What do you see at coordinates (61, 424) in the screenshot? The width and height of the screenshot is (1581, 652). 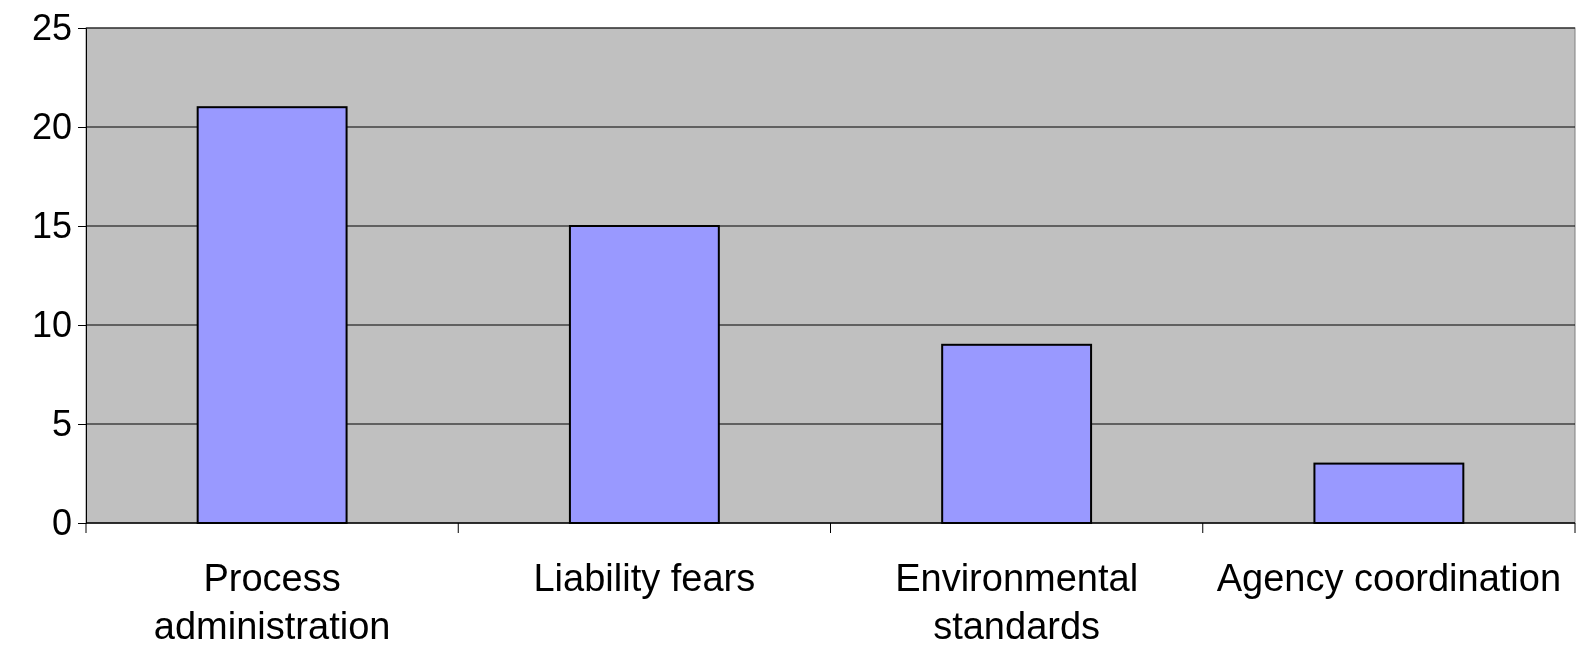 I see `y-tick-label: 5` at bounding box center [61, 424].